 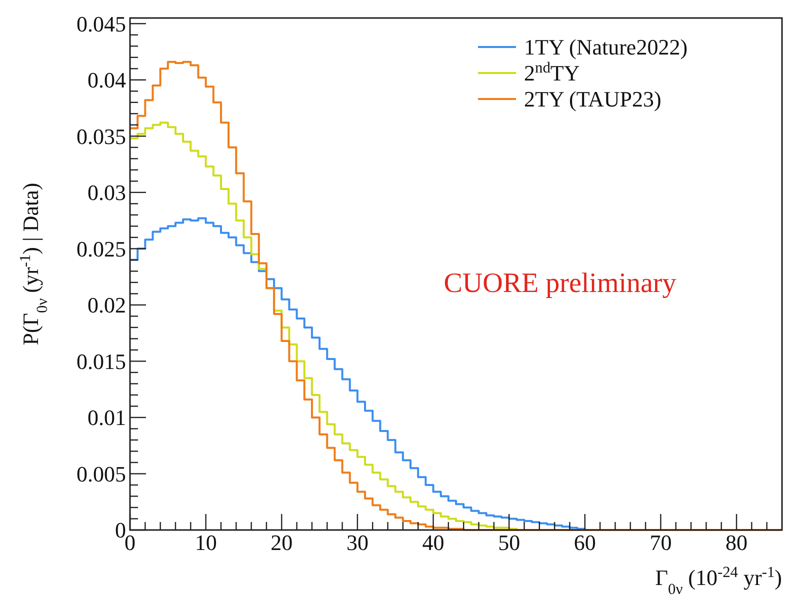 What do you see at coordinates (509, 542) in the screenshot?
I see `x-tick-label: 50` at bounding box center [509, 542].